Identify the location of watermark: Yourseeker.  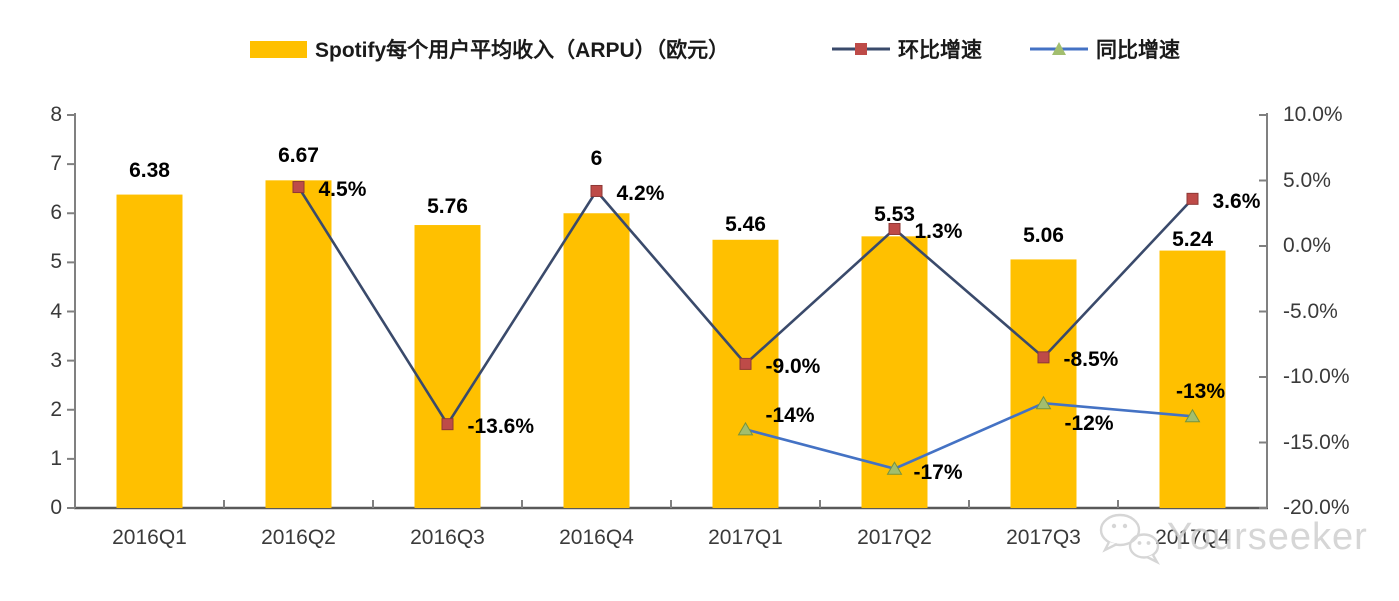
(1230, 537).